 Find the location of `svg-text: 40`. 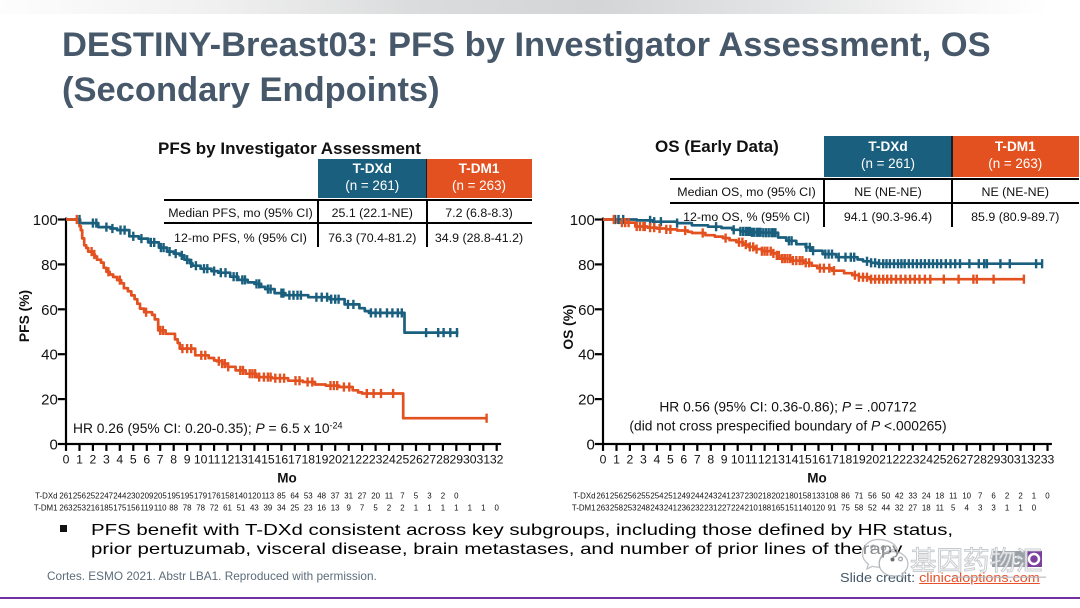

svg-text: 40 is located at coordinates (49, 355).